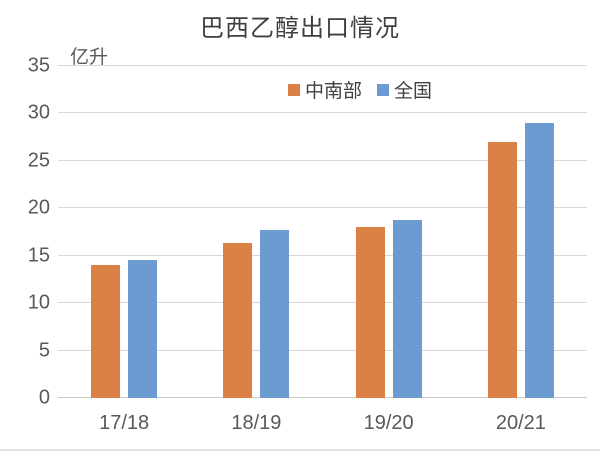 This screenshot has width=600, height=451. Describe the element at coordinates (407, 308) in the screenshot. I see `bar-全国-19/20` at that location.